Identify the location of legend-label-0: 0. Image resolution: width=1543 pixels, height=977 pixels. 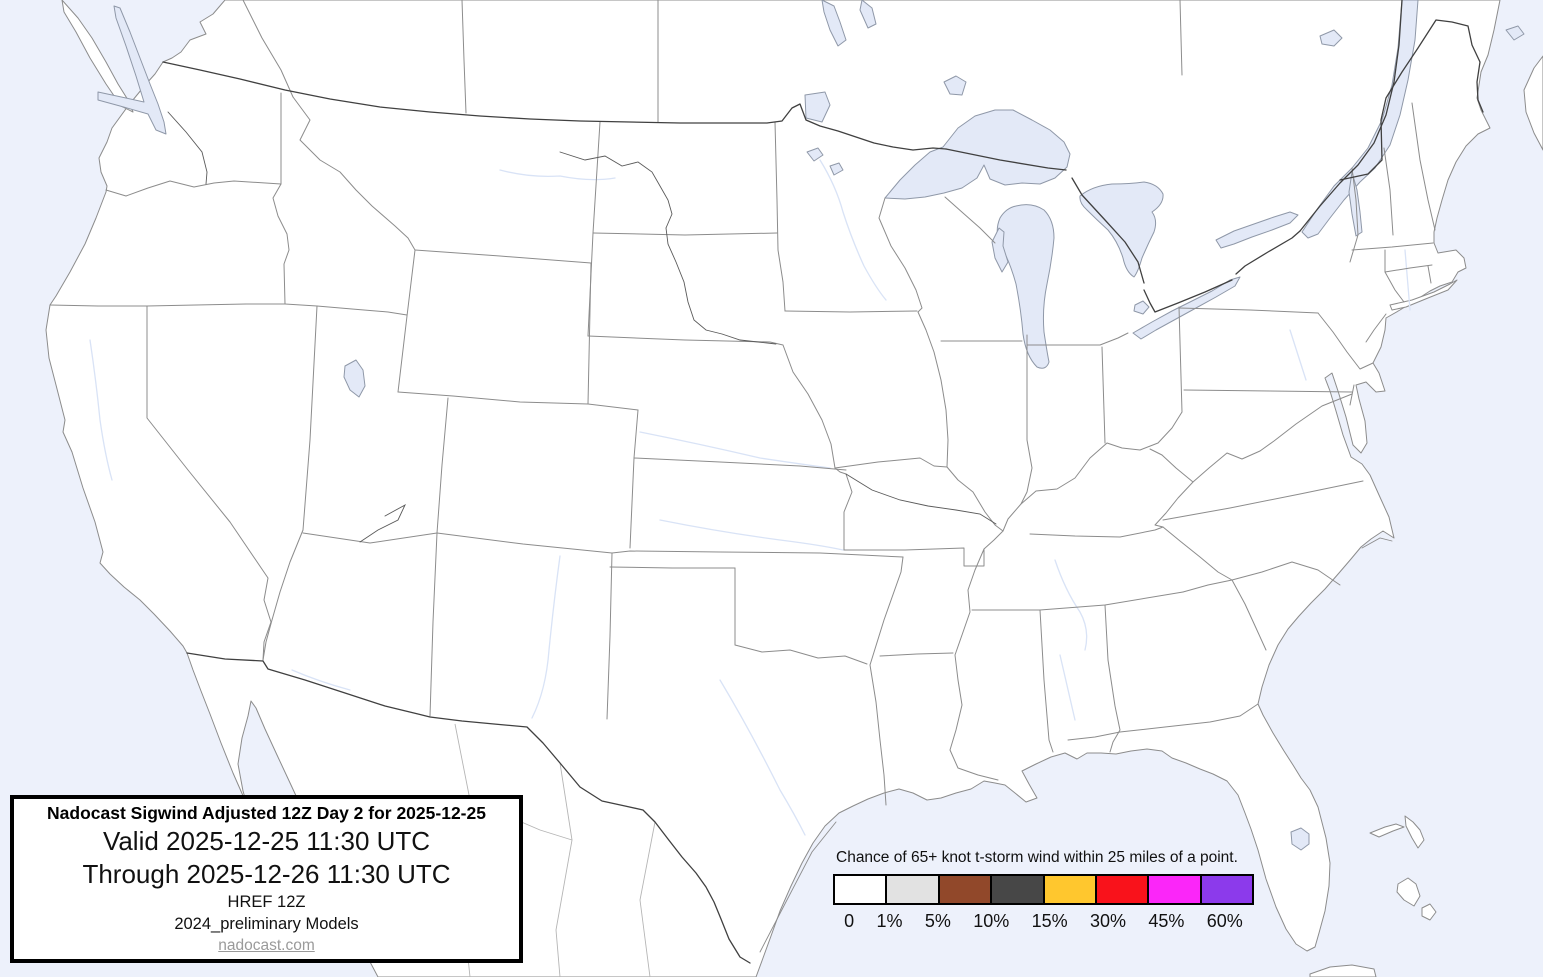
(849, 921).